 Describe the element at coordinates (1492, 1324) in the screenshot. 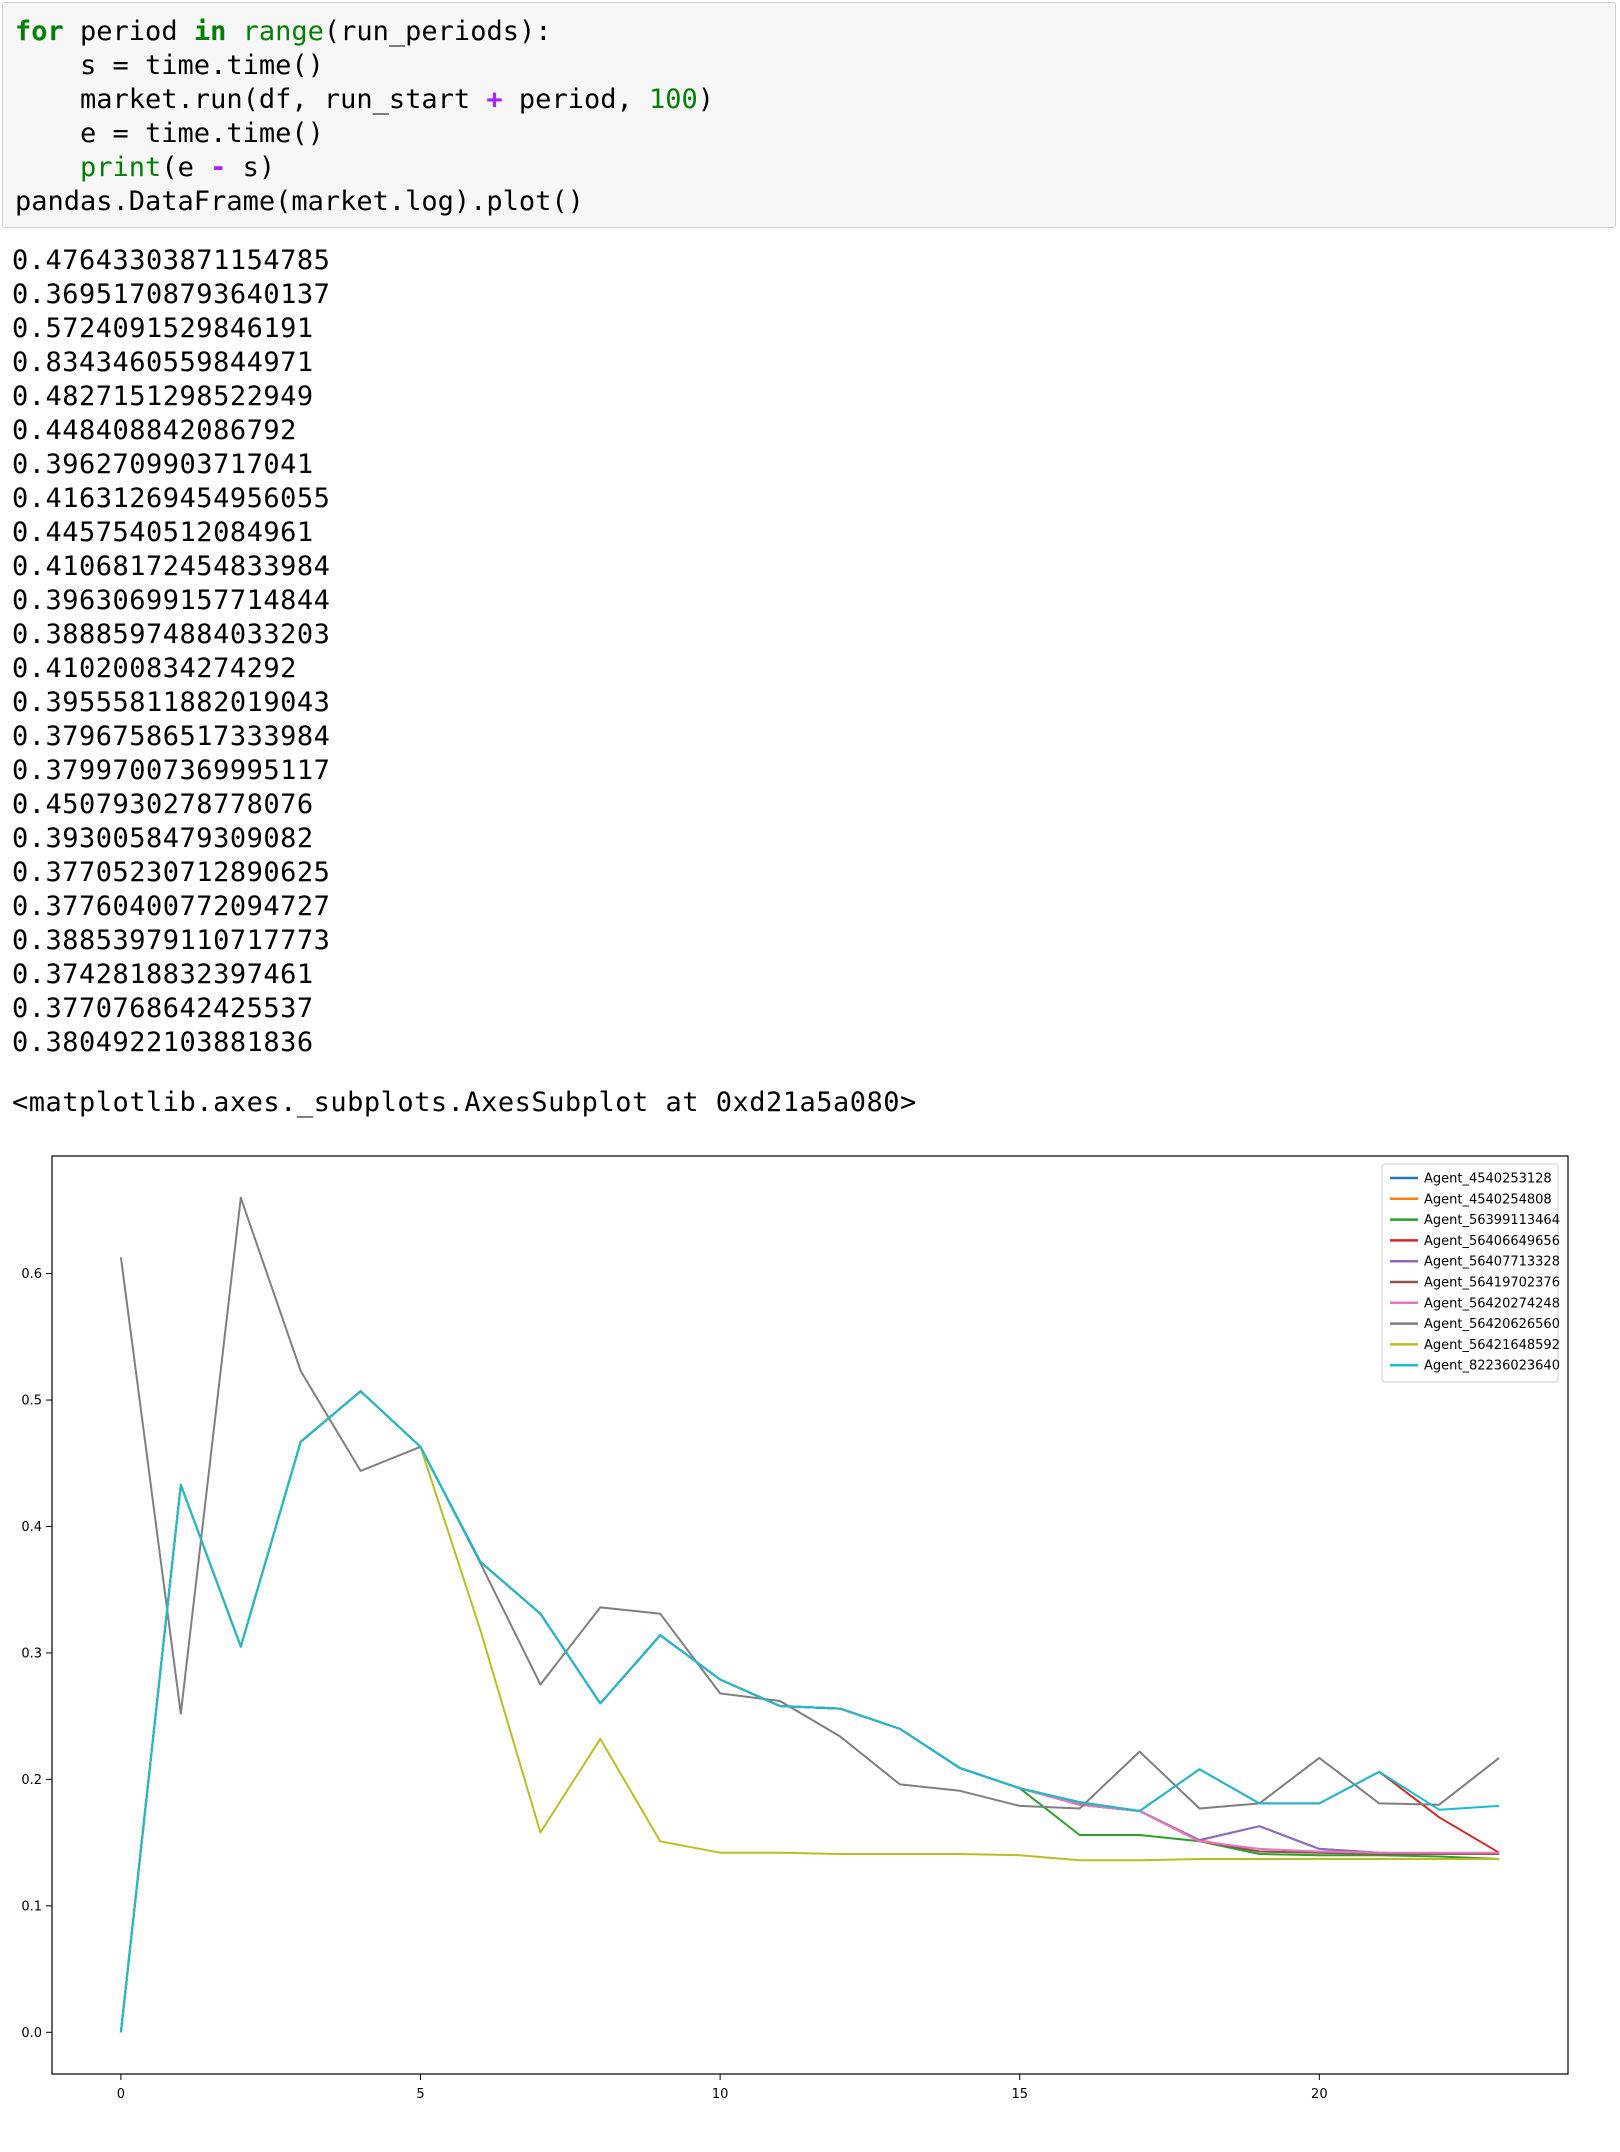

I see `legend-label: Agent_56420626560` at that location.